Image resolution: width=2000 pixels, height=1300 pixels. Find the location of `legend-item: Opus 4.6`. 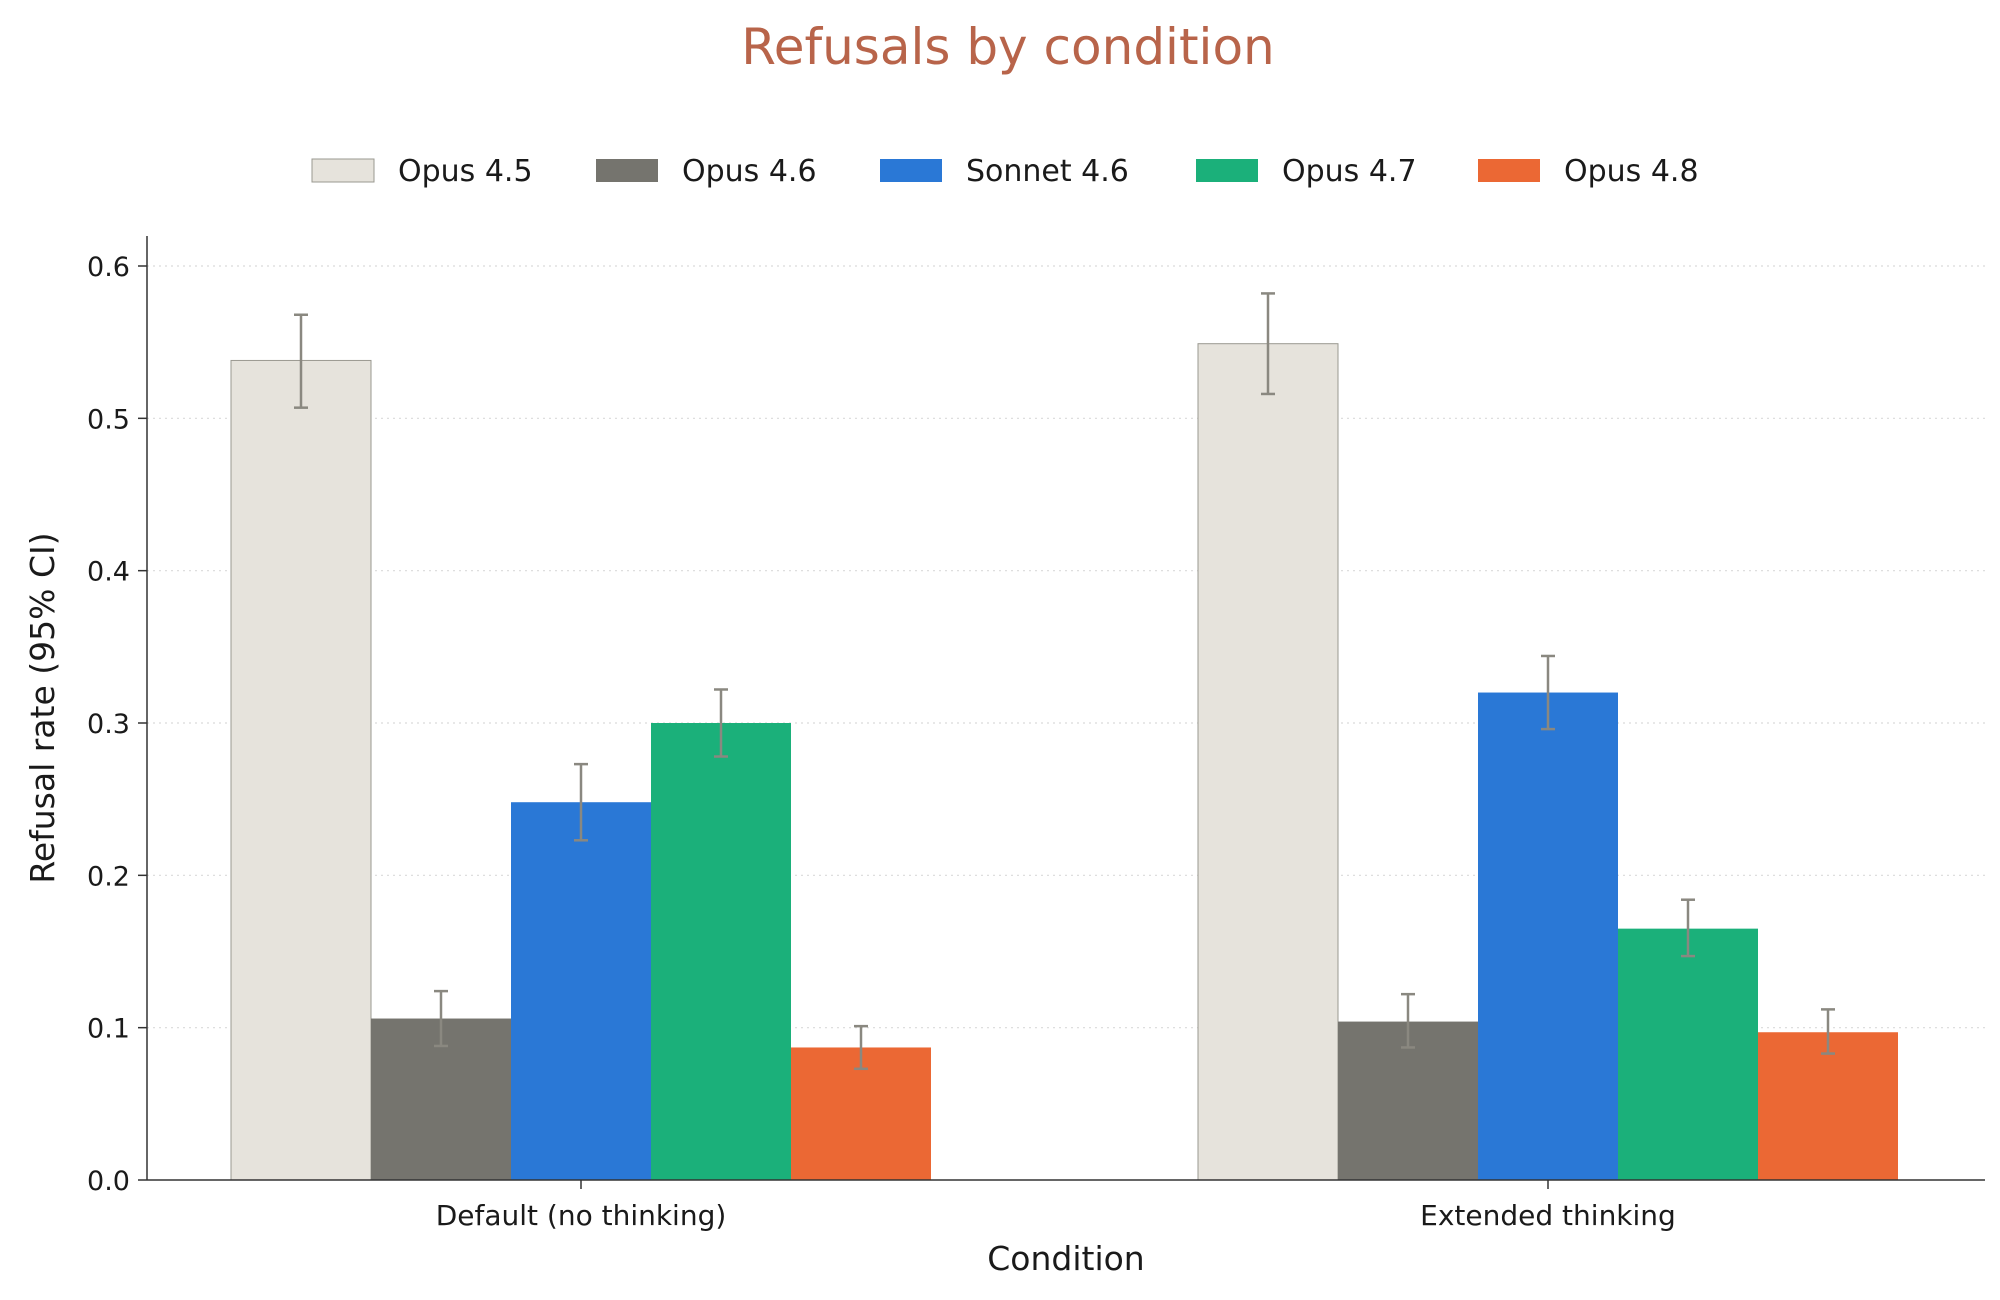

legend-item: Opus 4.6 is located at coordinates (706, 171).